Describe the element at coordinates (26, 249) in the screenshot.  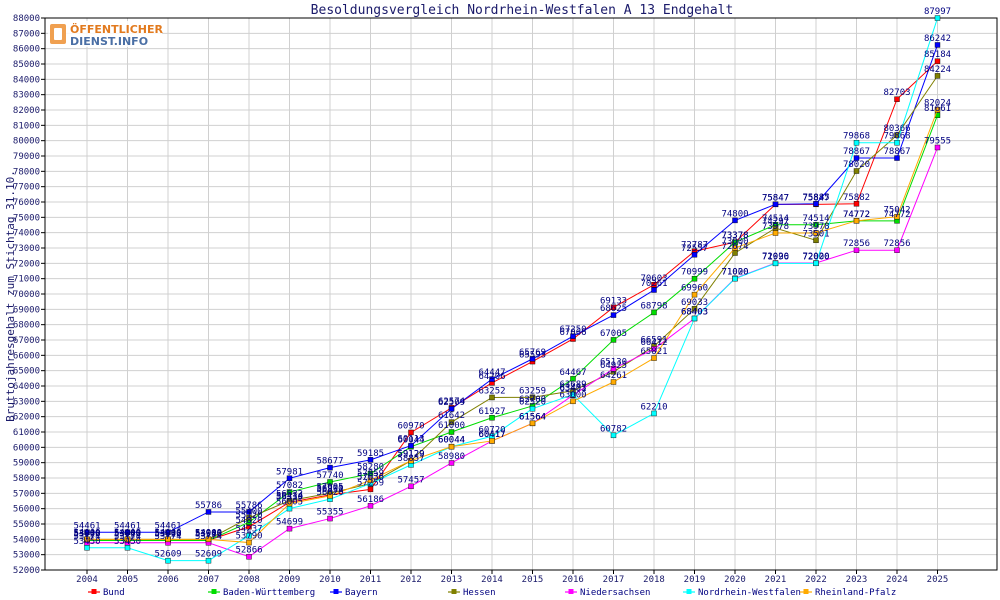
I see `y-tick-label: 73000` at that location.